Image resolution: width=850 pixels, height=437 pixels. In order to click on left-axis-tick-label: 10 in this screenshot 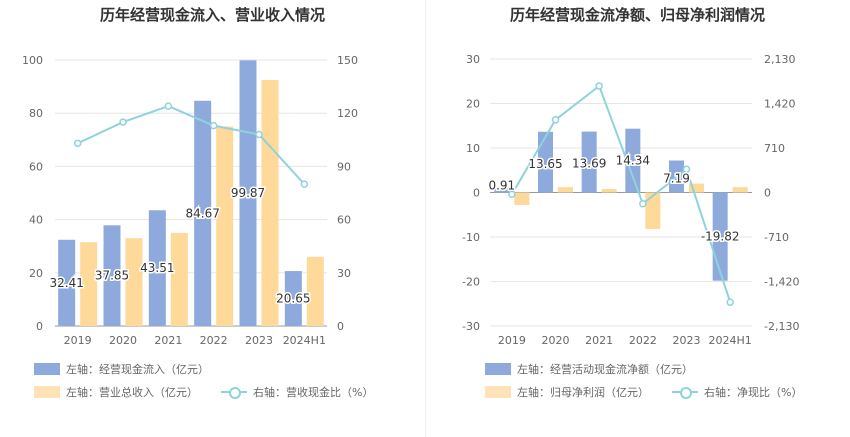, I will do `click(473, 148)`.